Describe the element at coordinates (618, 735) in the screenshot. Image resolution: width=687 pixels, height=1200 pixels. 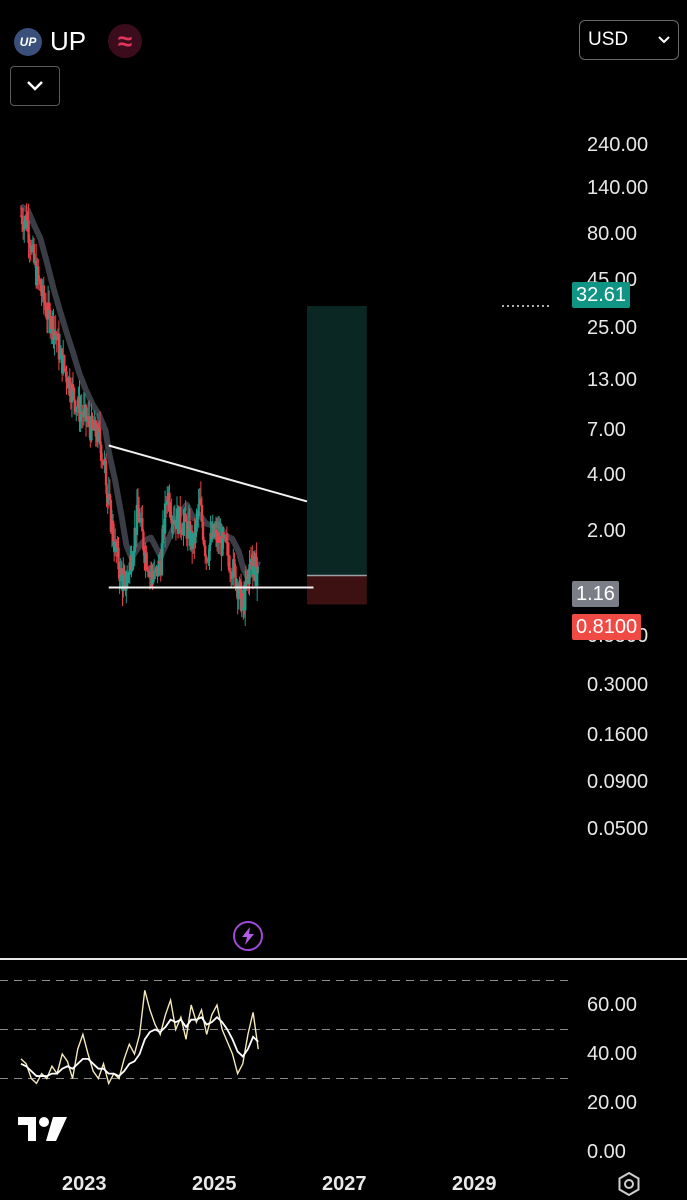
I see `price-tick-label: 0.1600` at that location.